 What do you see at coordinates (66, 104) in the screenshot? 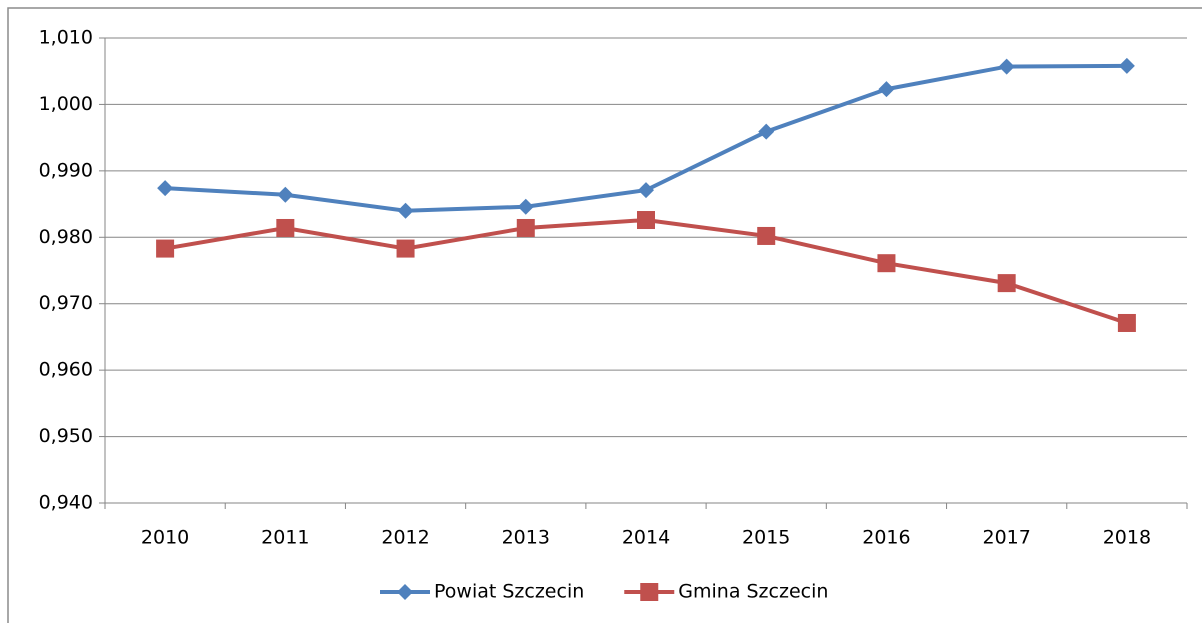
I see `y-tick-label: 1,000` at bounding box center [66, 104].